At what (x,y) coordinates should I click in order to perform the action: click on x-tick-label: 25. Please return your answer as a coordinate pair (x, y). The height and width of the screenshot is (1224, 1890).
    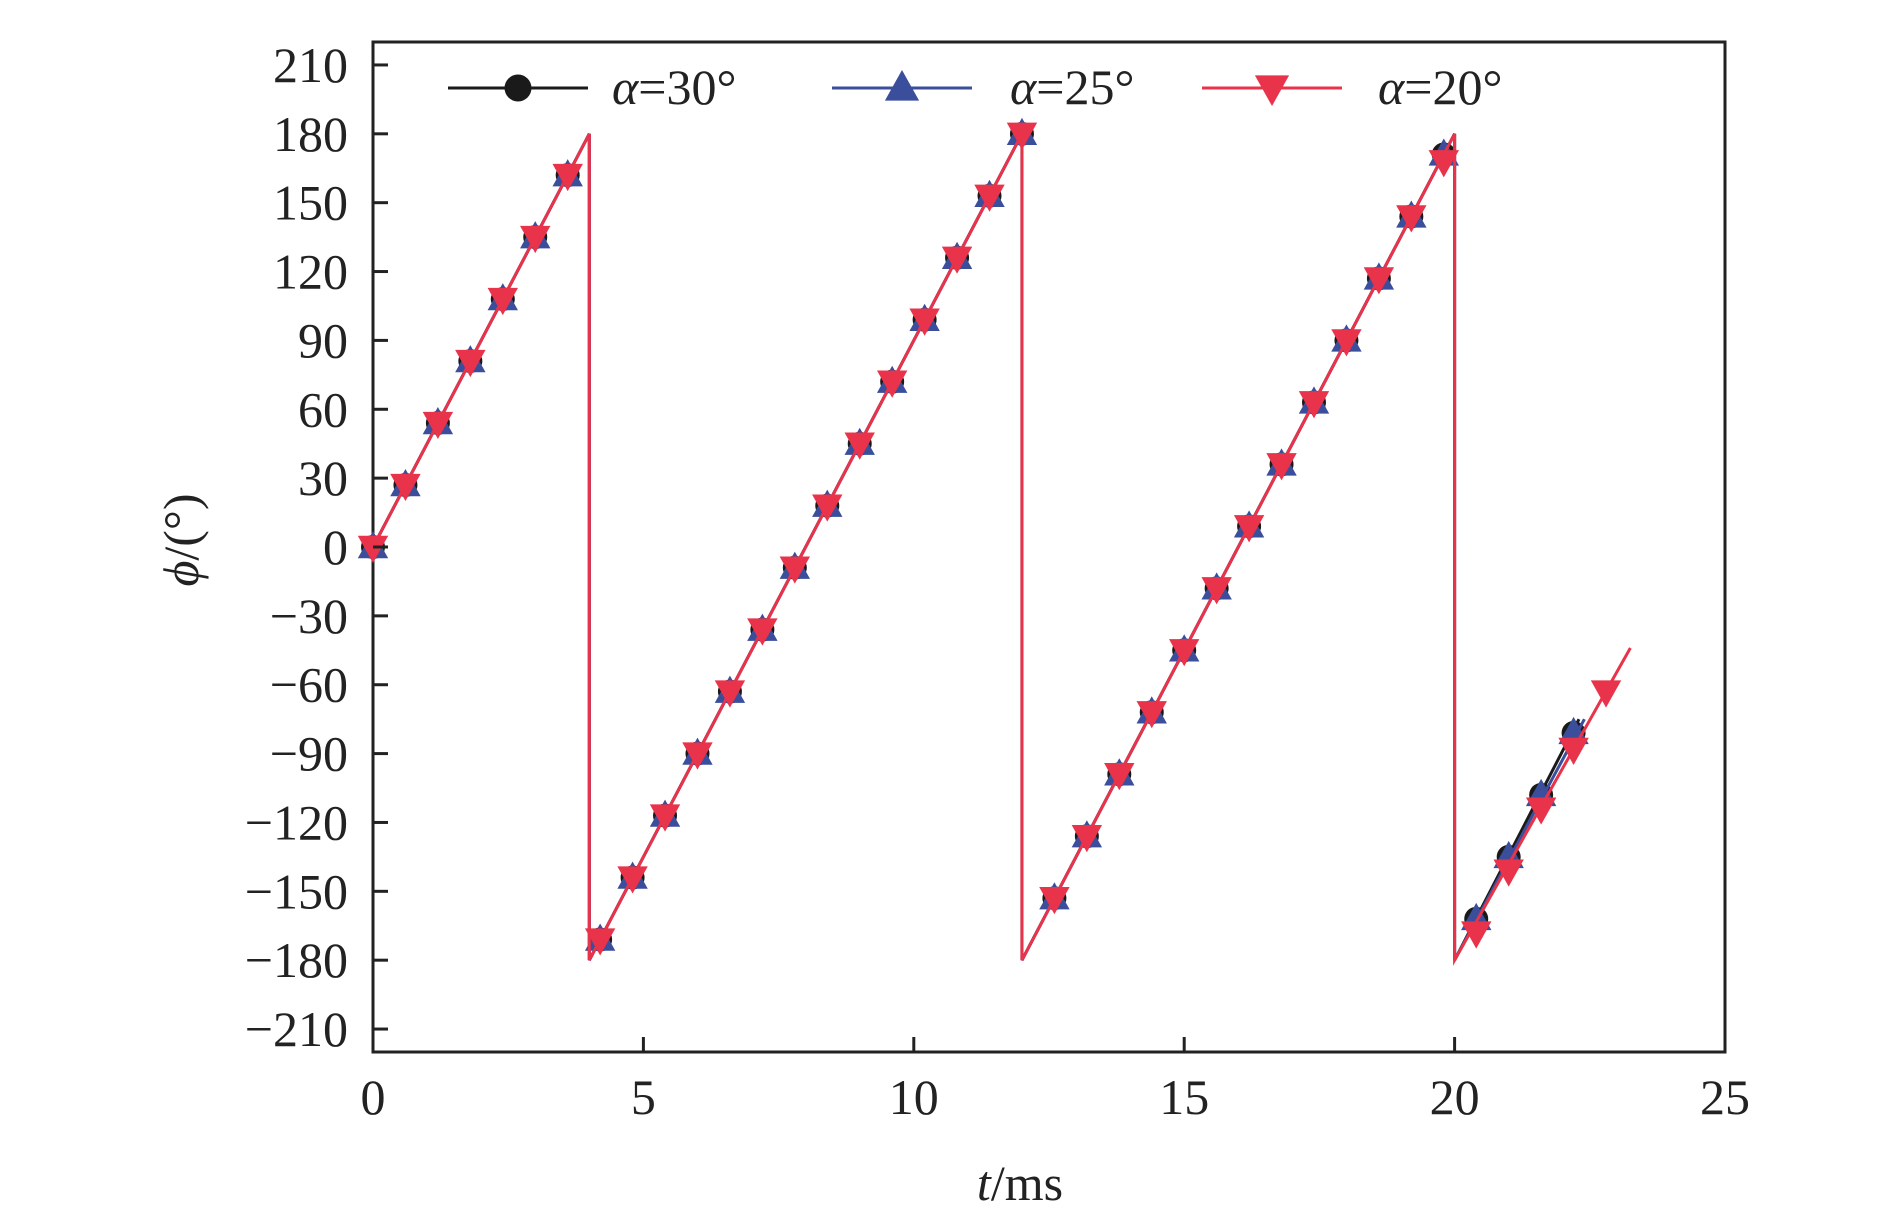
    Looking at the image, I should click on (1725, 1097).